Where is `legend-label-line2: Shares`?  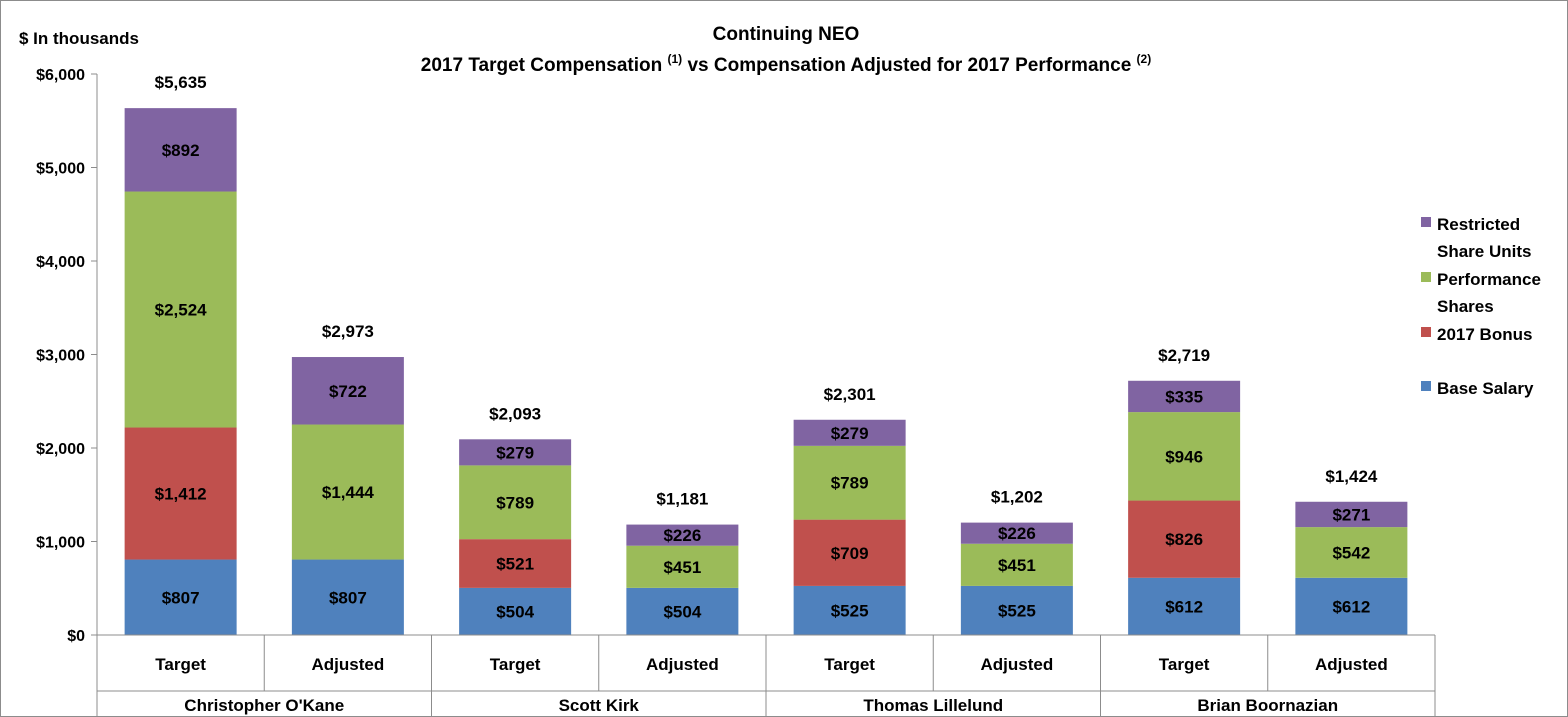
legend-label-line2: Shares is located at coordinates (1465, 306).